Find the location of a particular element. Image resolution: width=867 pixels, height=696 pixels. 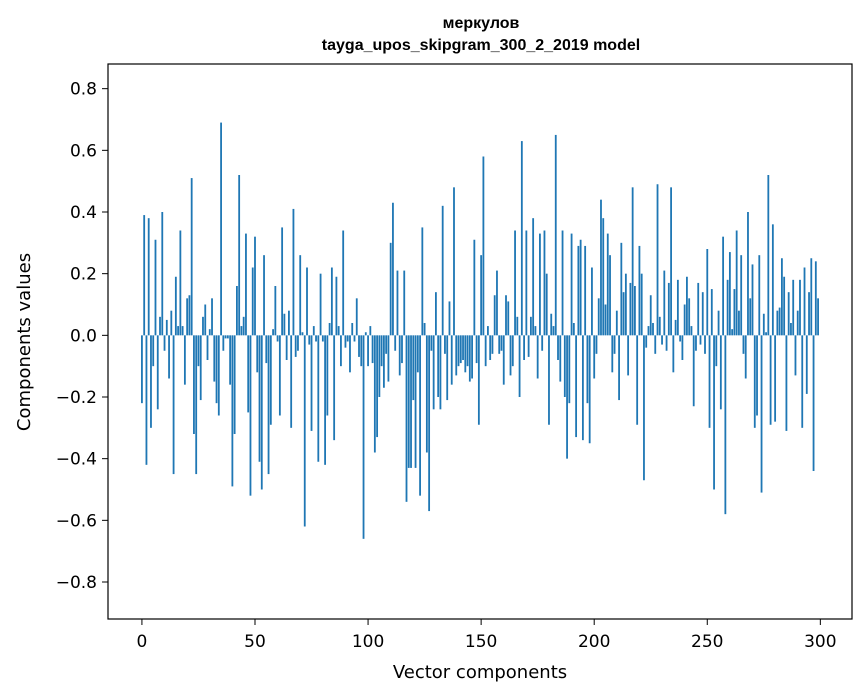

y-tick-label: −0.2 is located at coordinates (76, 398).